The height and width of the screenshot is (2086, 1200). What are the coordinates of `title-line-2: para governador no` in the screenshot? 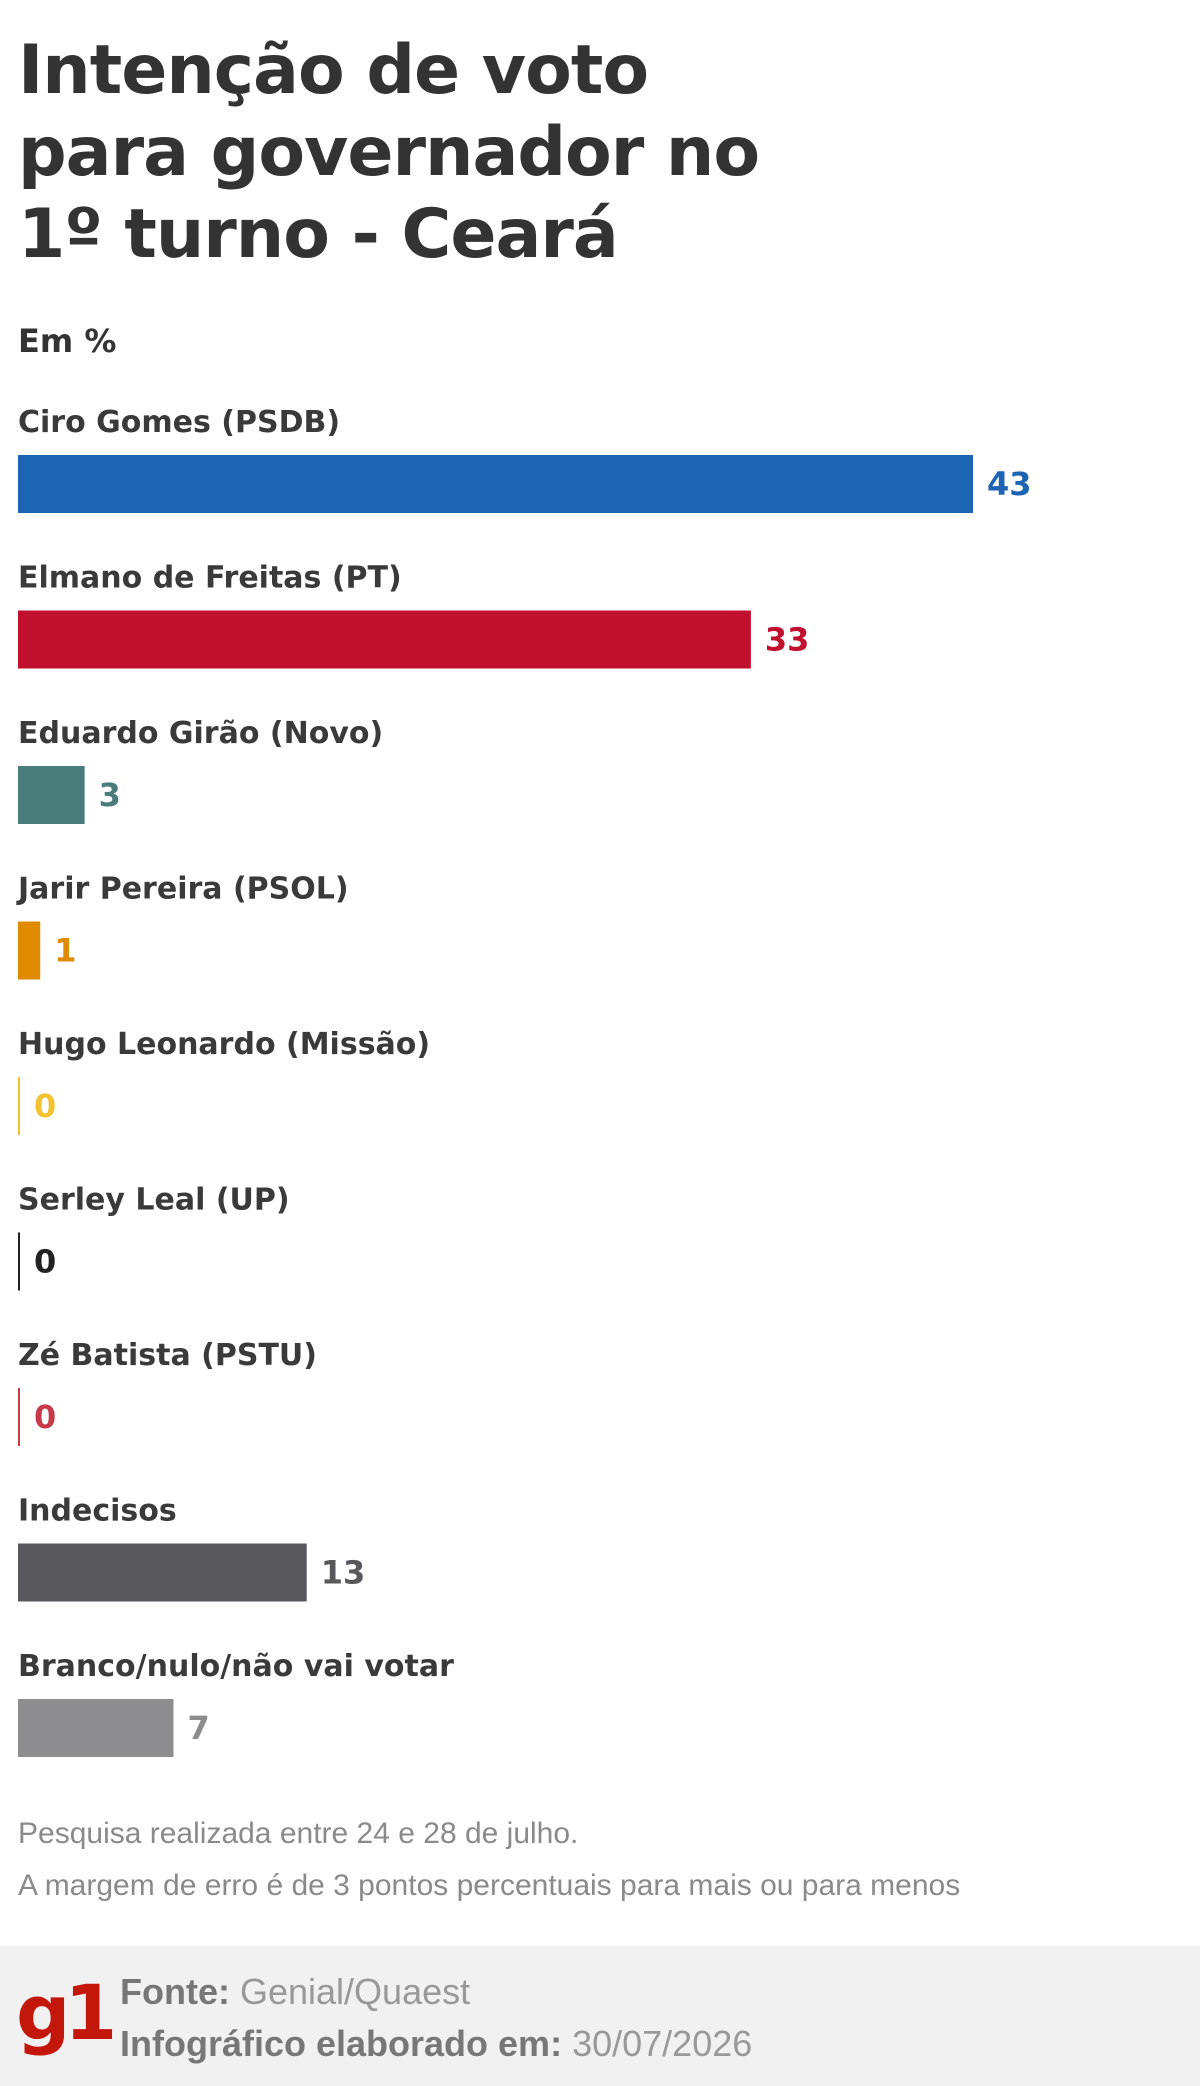 It's located at (389, 152).